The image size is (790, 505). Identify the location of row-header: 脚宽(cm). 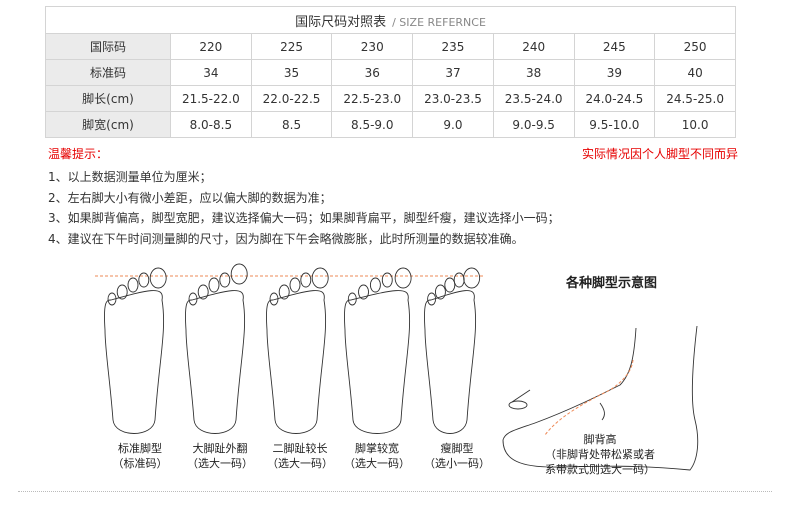
(108, 124).